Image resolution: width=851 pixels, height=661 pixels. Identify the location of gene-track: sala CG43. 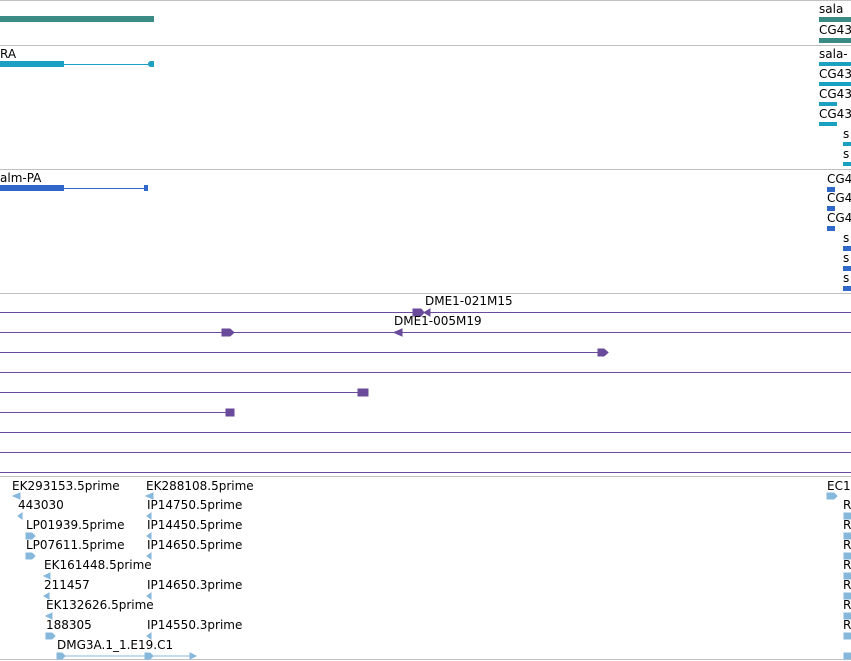
(425, 23).